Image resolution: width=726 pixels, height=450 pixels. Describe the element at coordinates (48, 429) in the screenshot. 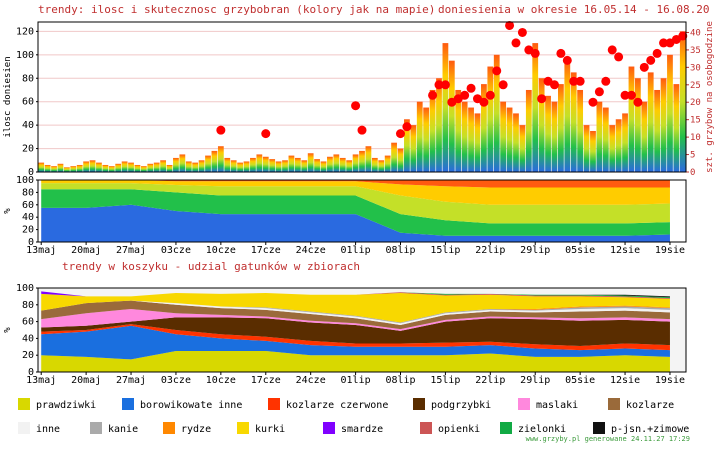

I see `legend-label: inne` at that location.